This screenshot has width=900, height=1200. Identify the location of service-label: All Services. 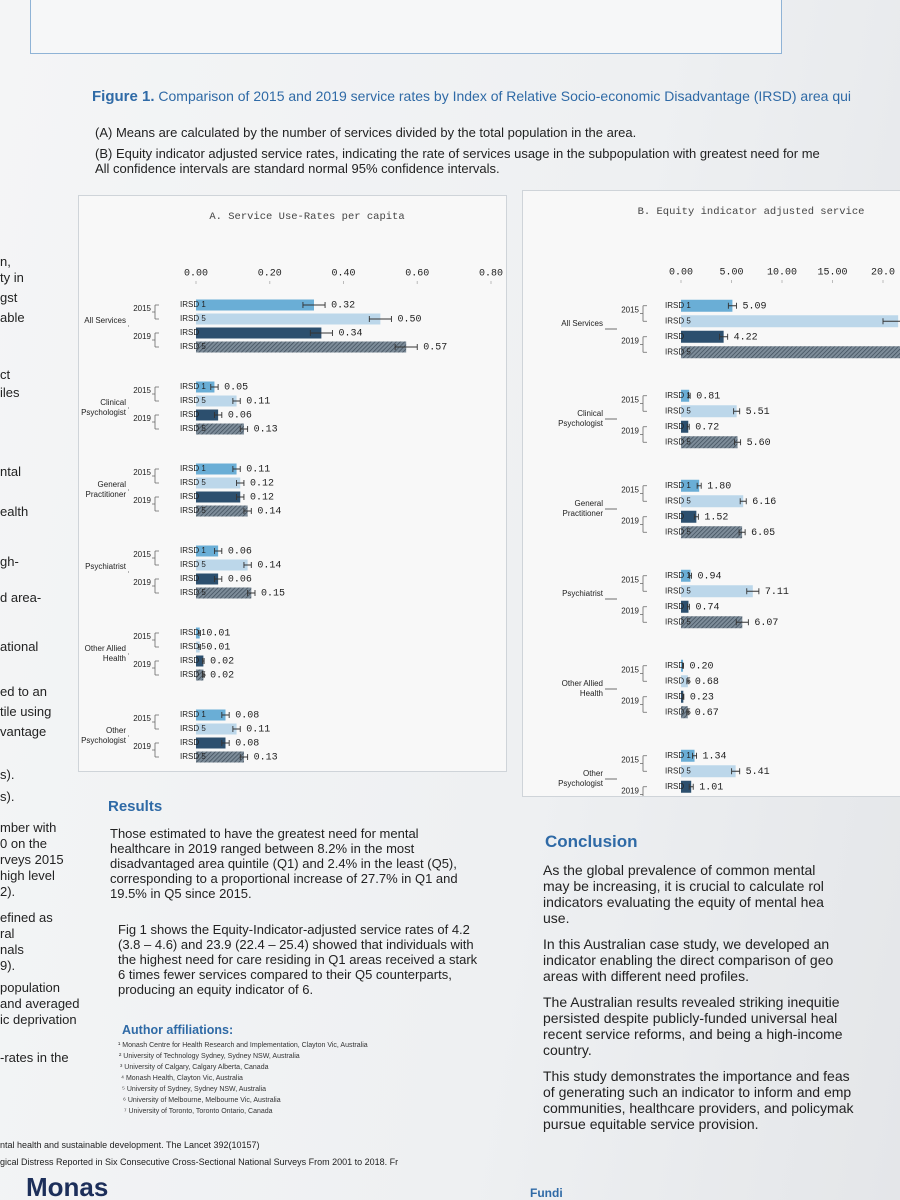
(105, 320).